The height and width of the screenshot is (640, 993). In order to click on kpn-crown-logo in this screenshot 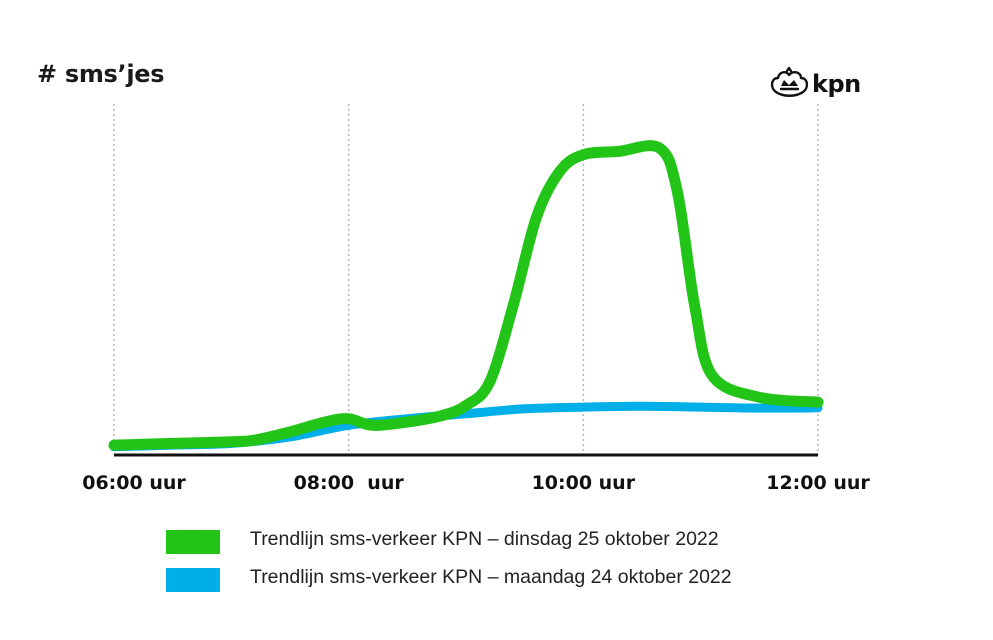, I will do `click(789, 81)`.